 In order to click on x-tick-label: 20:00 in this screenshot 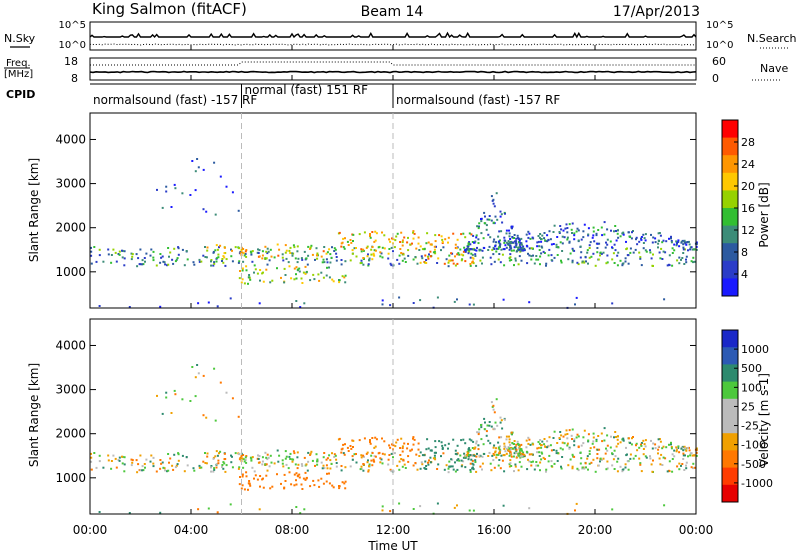, I will do `click(595, 530)`.